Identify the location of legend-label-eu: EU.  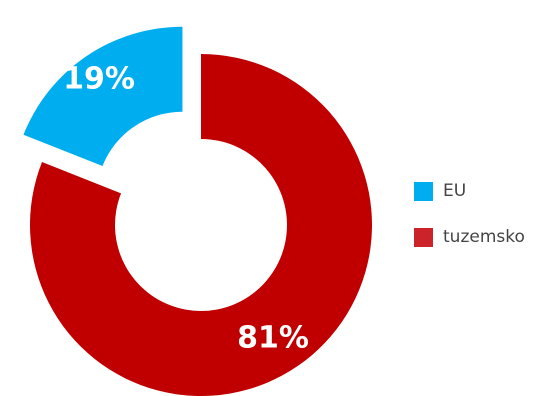
(455, 191).